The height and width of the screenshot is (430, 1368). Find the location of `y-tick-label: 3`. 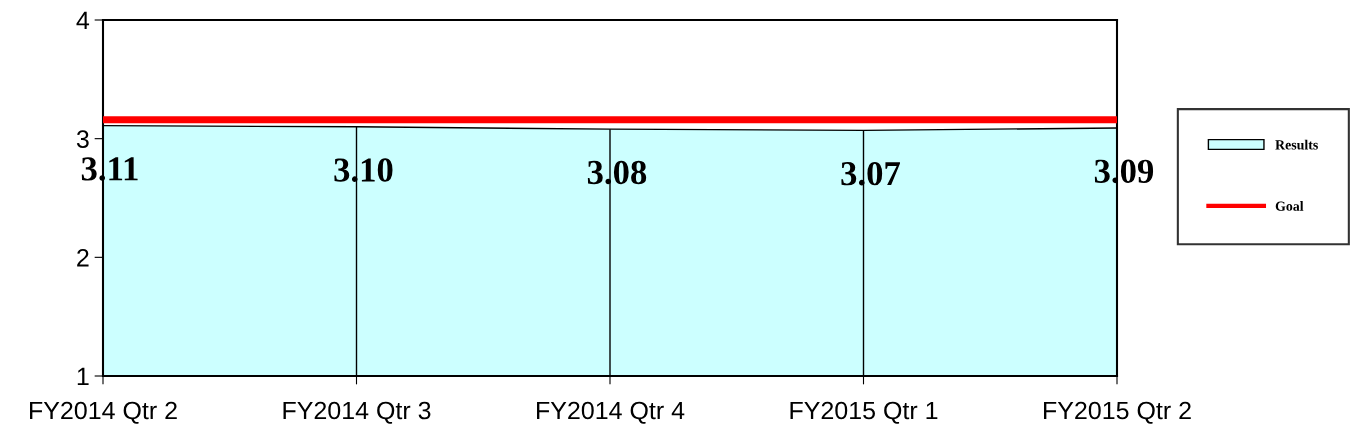

y-tick-label: 3 is located at coordinates (82, 139).